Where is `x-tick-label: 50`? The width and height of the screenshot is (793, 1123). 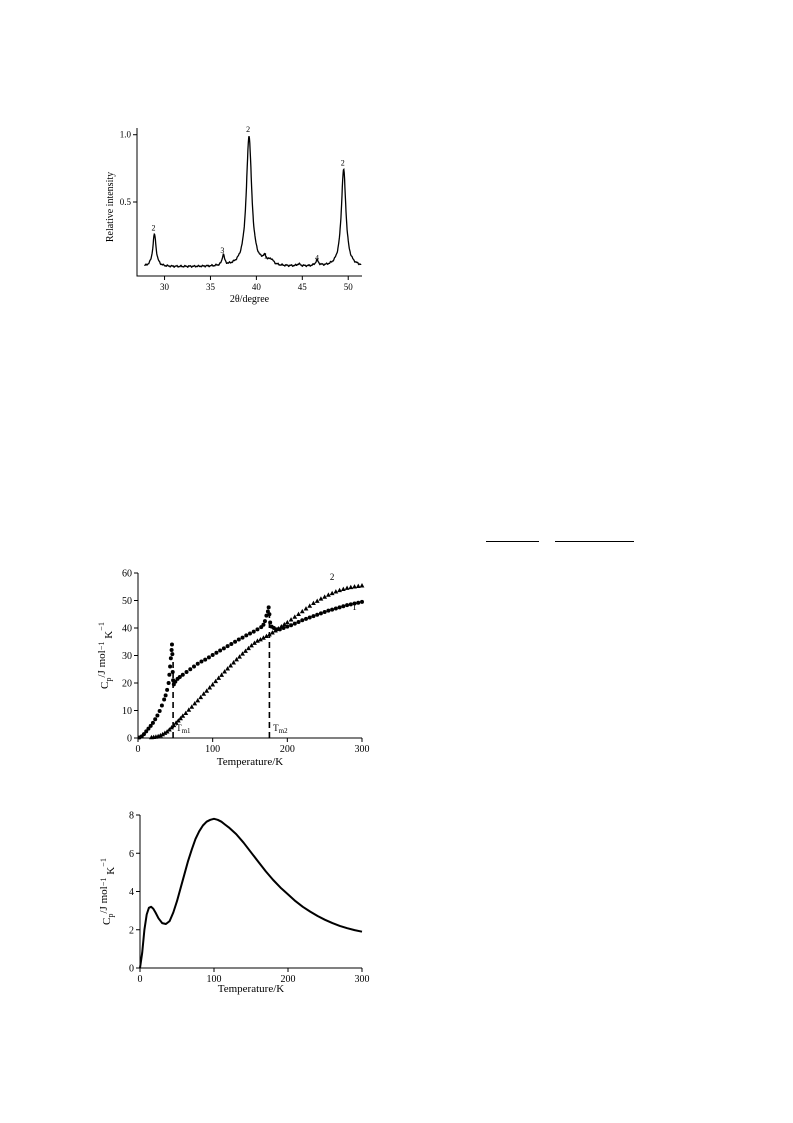
x-tick-label: 50 is located at coordinates (349, 287).